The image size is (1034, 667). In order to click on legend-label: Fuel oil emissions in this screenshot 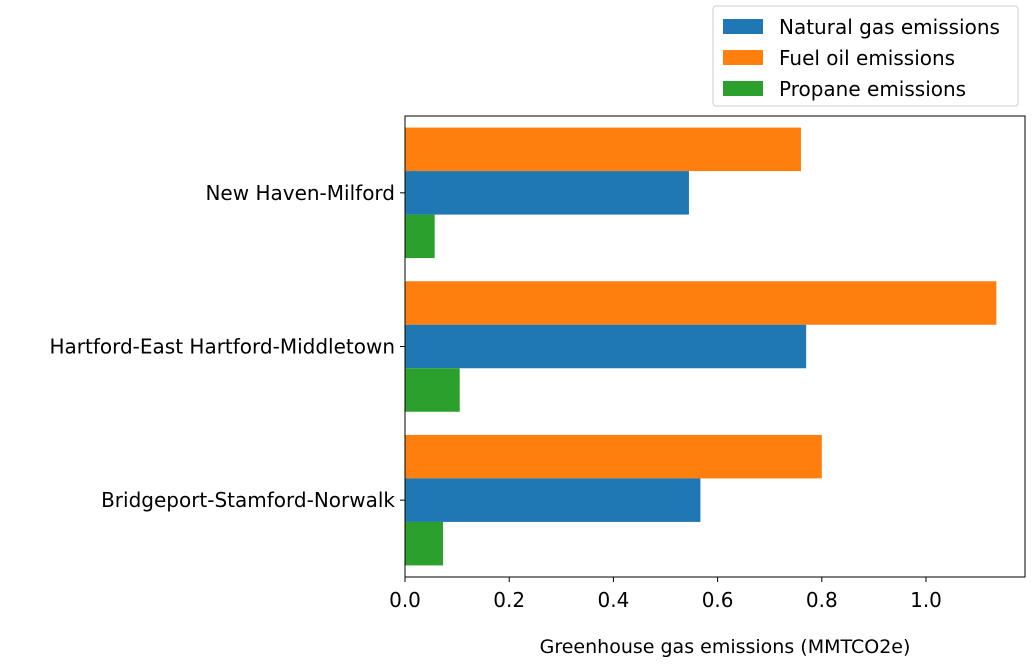, I will do `click(867, 58)`.